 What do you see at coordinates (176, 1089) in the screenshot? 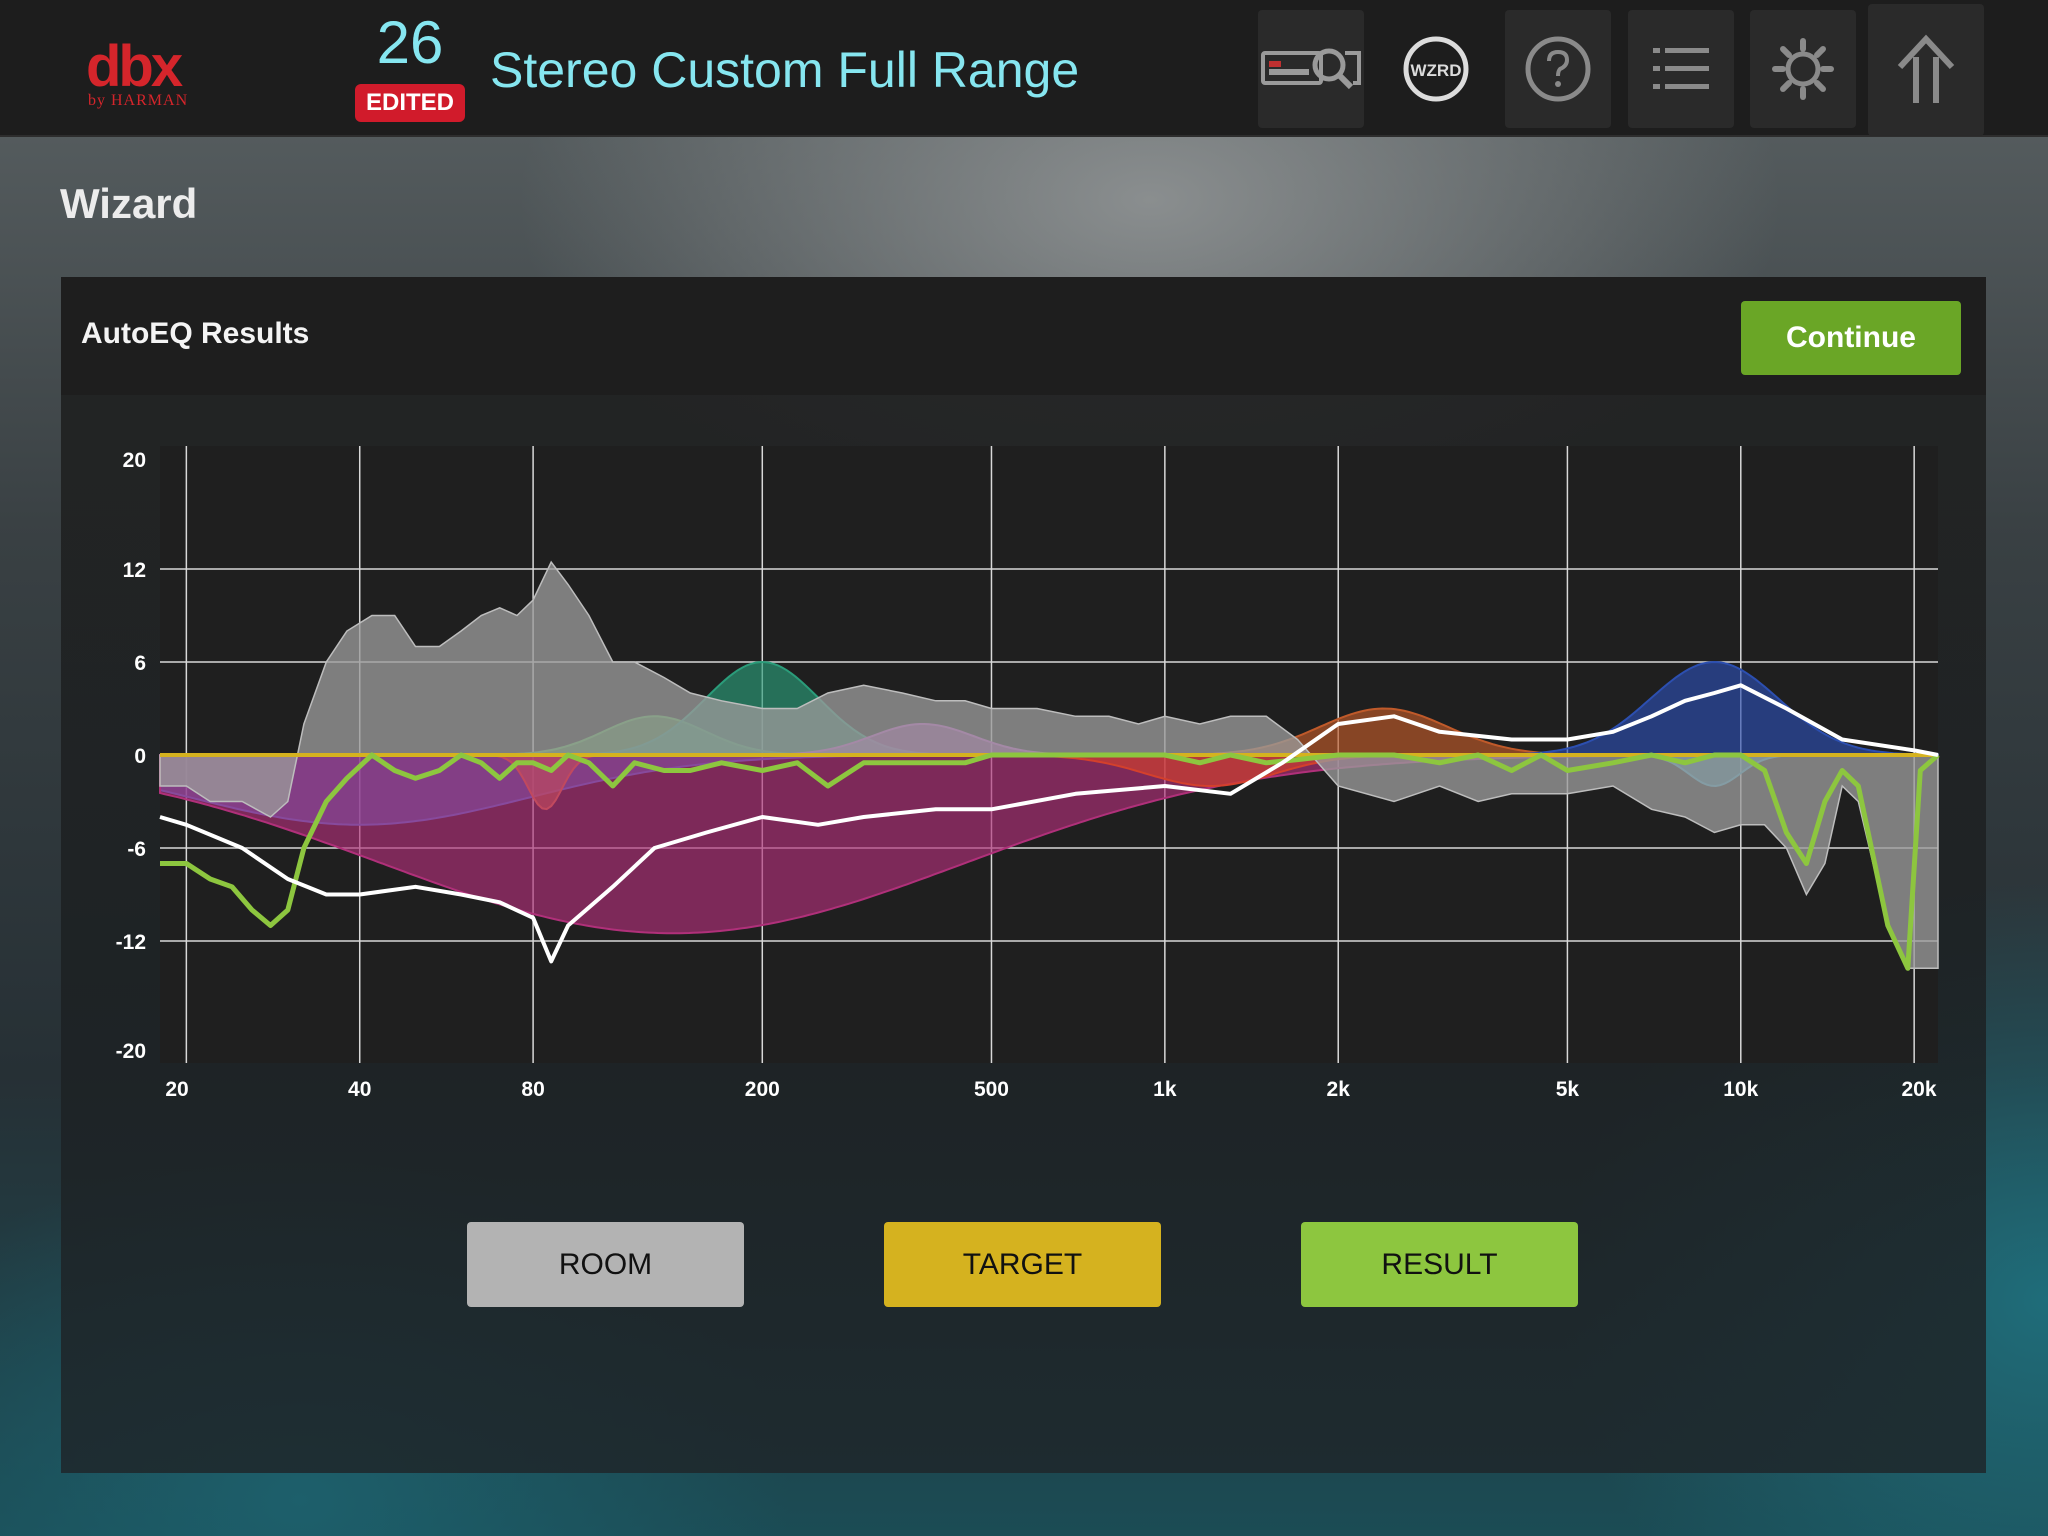
I see `x-tick-label: 20` at bounding box center [176, 1089].